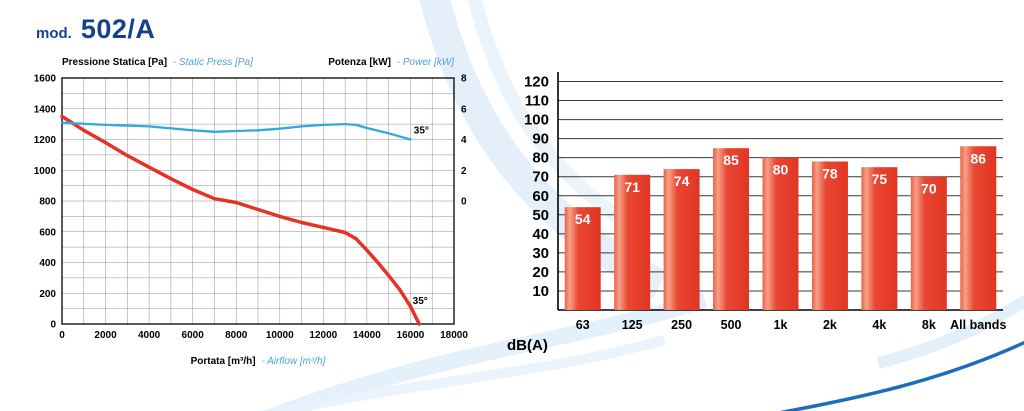 This screenshot has height=411, width=1024. I want to click on right-axis-title-primary: Potenza [kW], so click(359, 62).